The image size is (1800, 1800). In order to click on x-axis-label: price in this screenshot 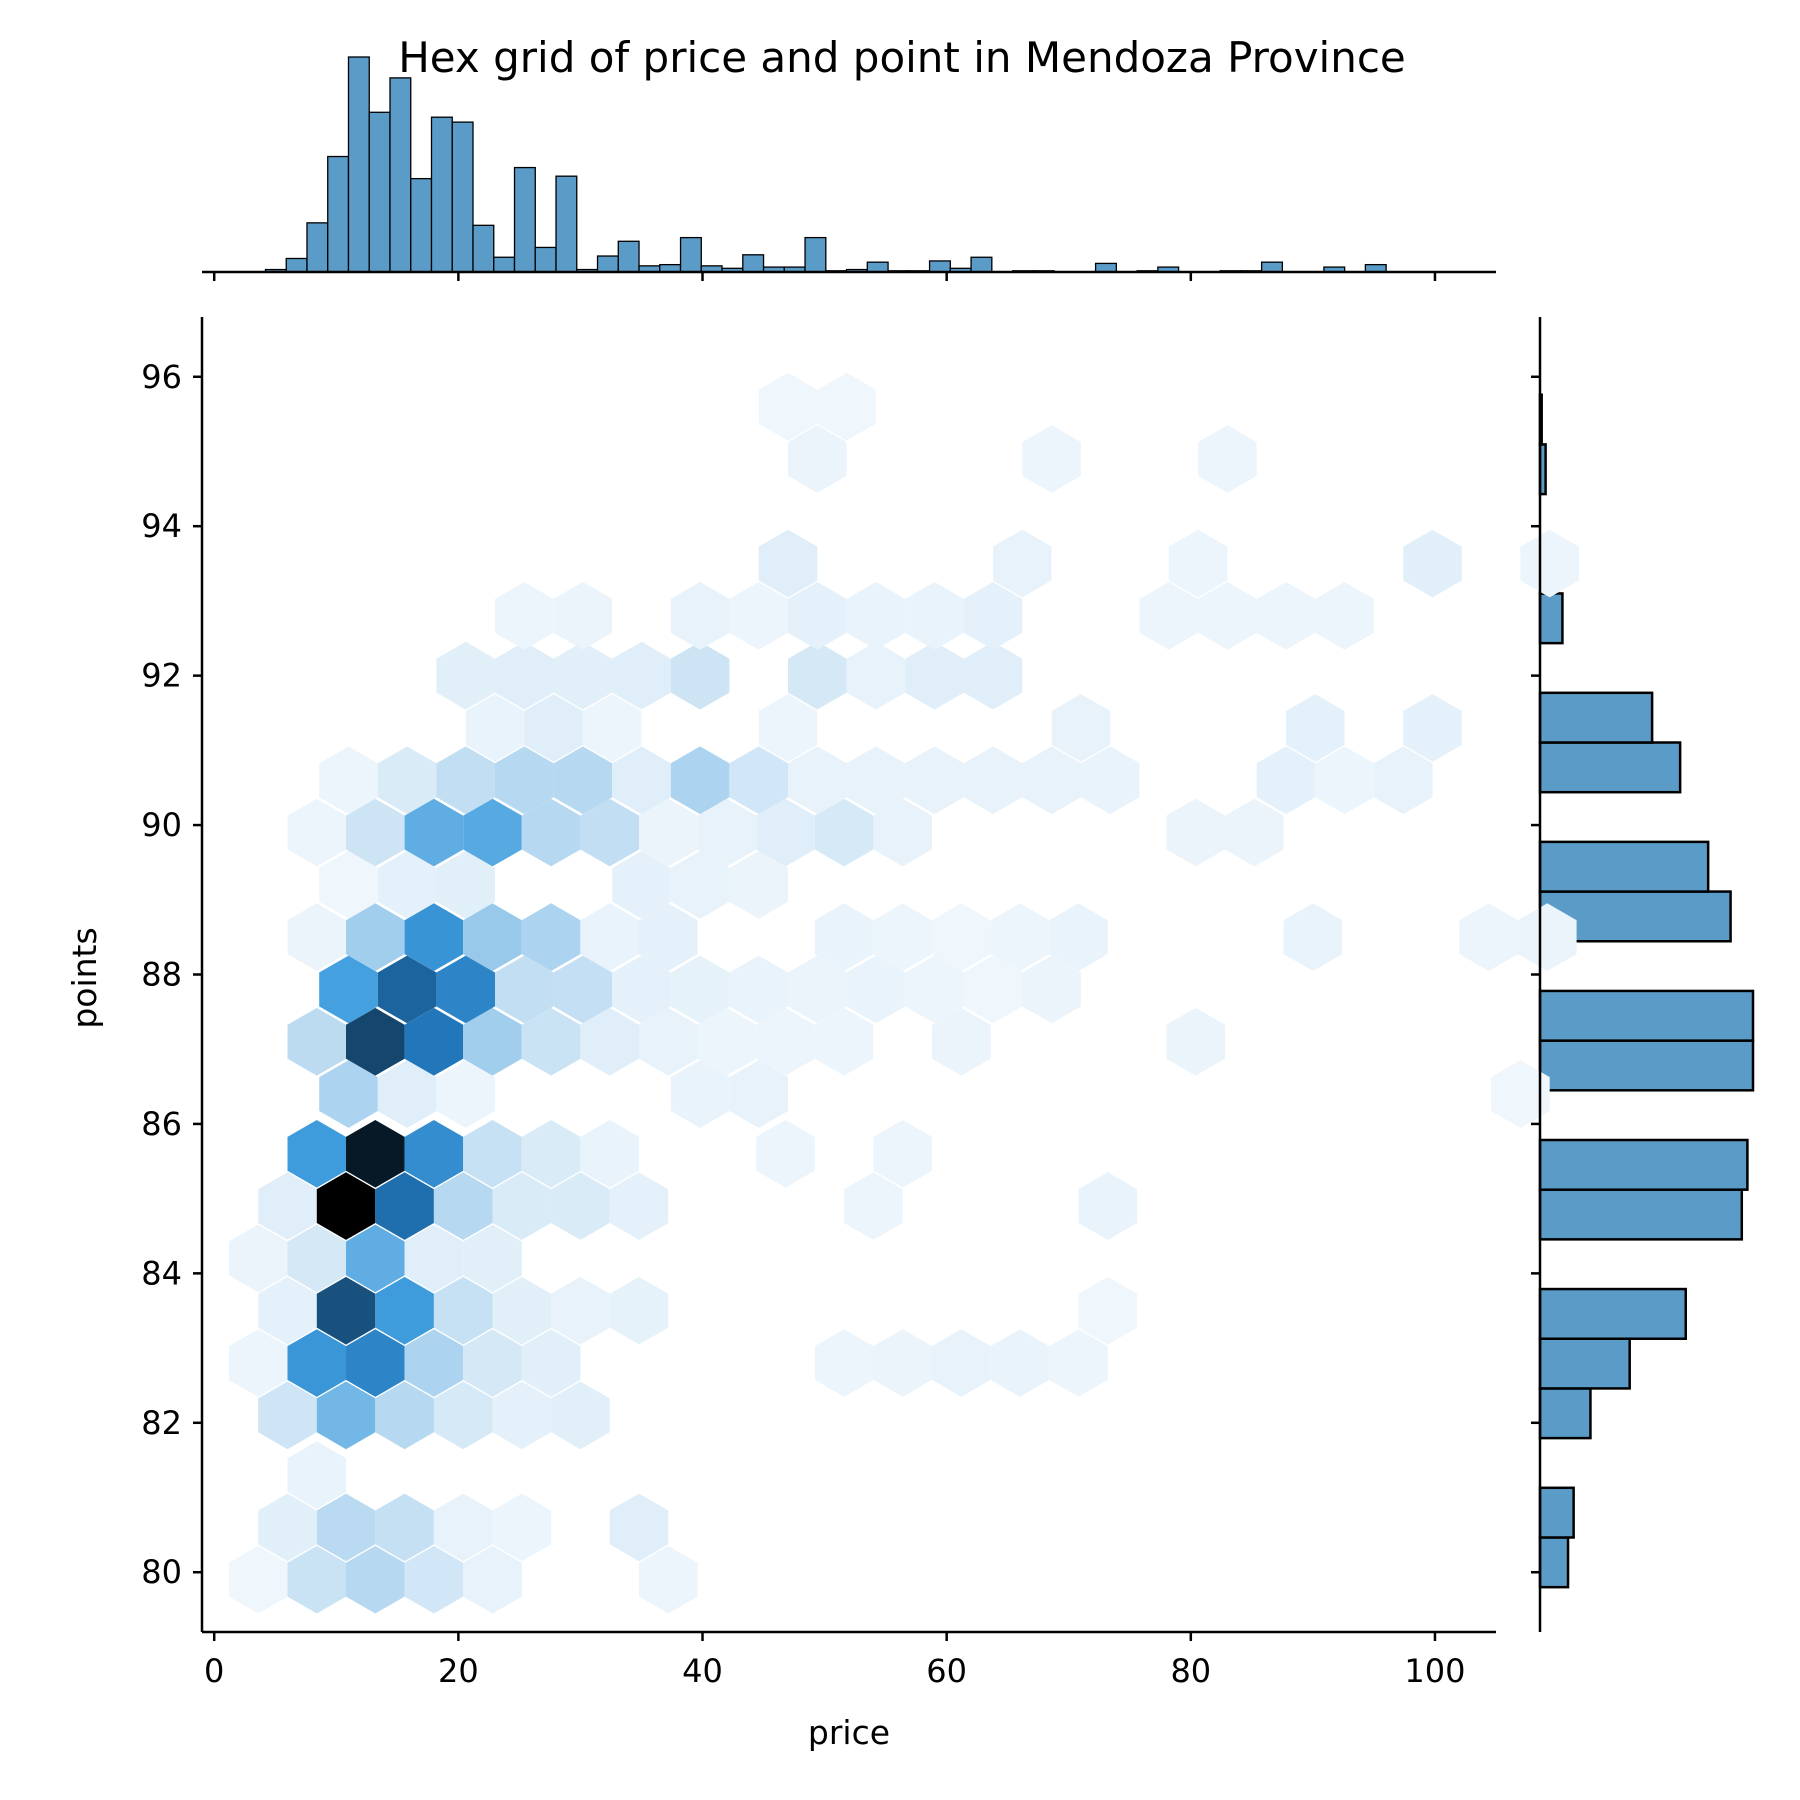, I will do `click(849, 1732)`.